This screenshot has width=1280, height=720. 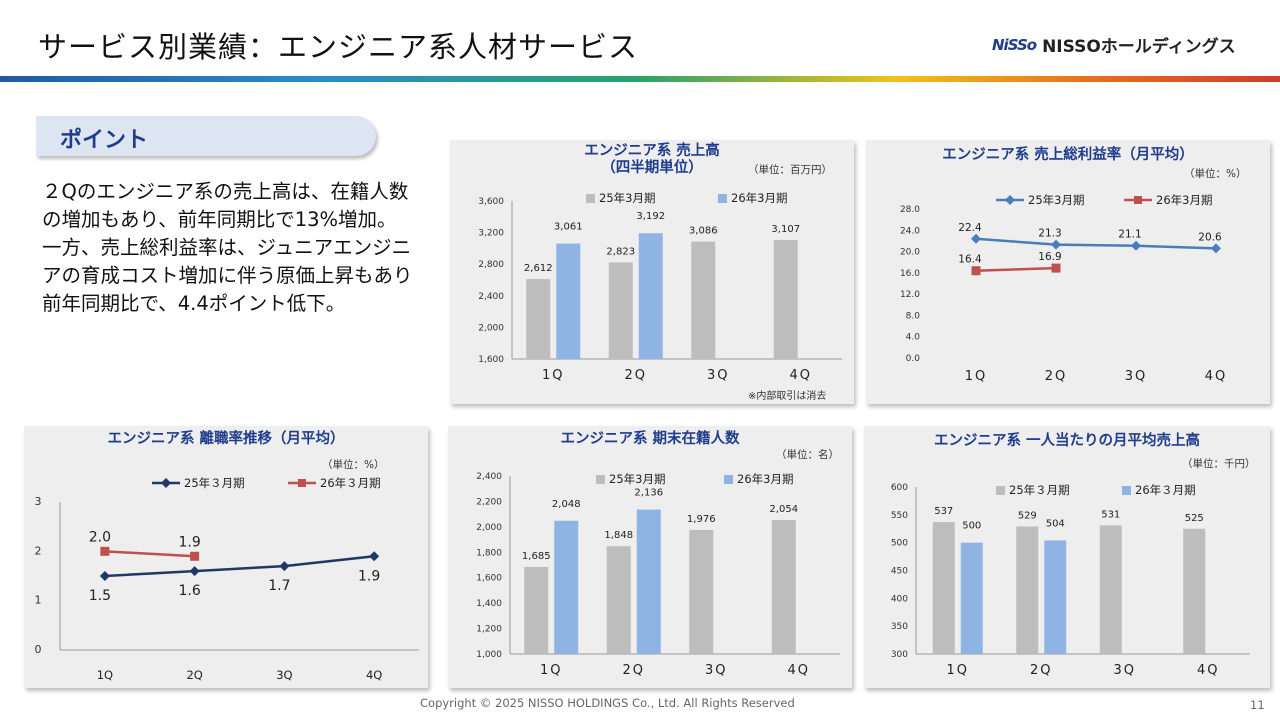 I want to click on data-label: 2,612, so click(x=538, y=268).